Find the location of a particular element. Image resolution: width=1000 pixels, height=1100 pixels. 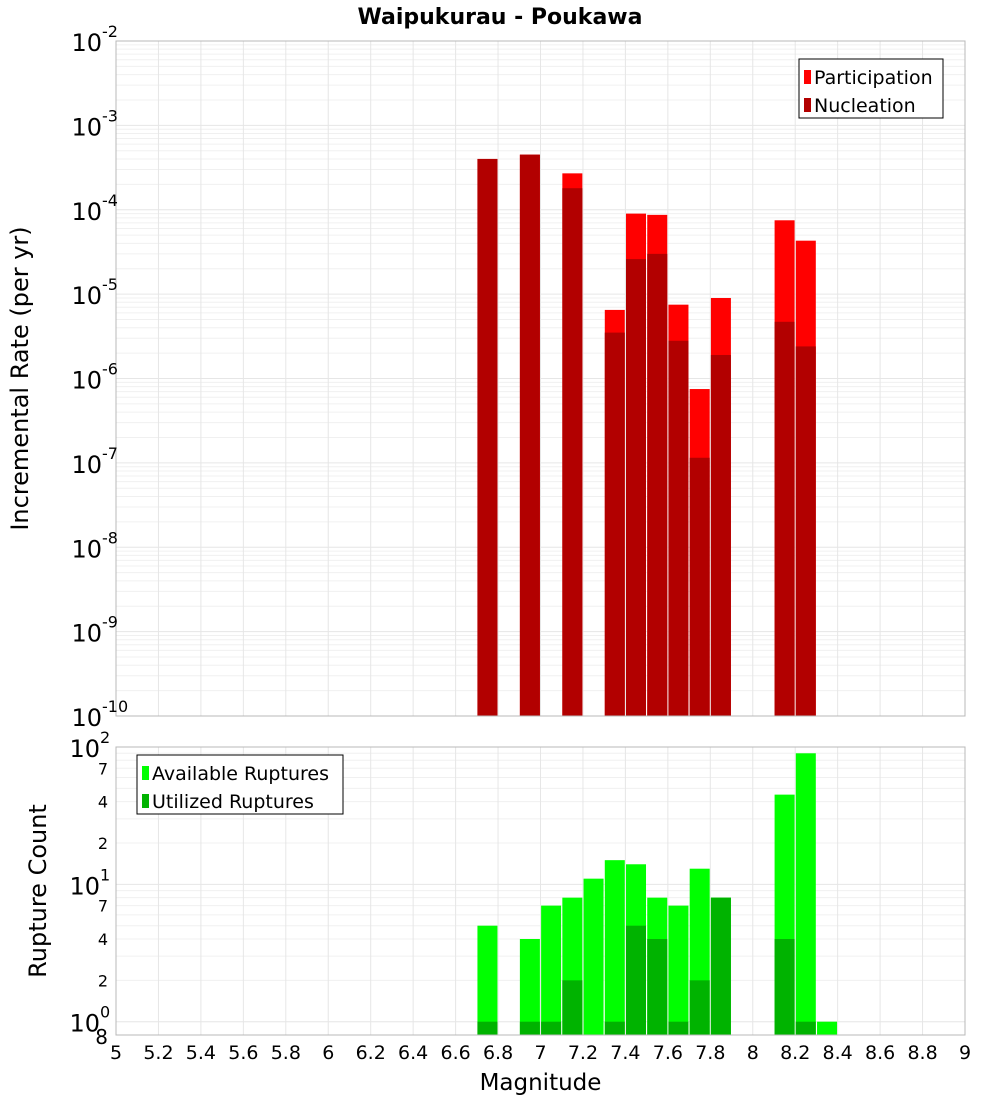

x-tick-label: 5.6 is located at coordinates (243, 1053).